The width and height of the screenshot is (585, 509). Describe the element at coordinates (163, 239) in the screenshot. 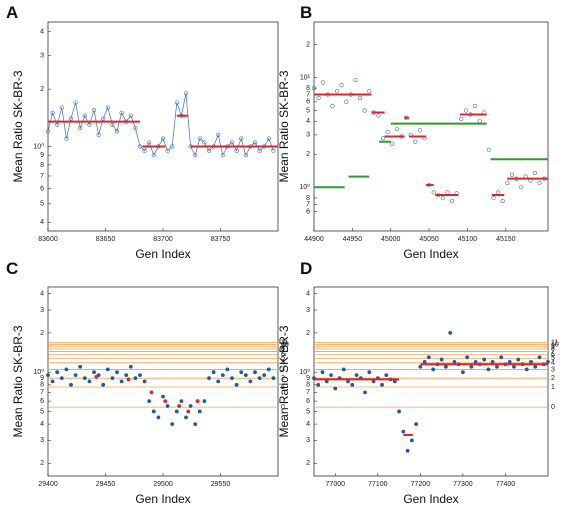

I see `x-tick-label: 83700` at that location.